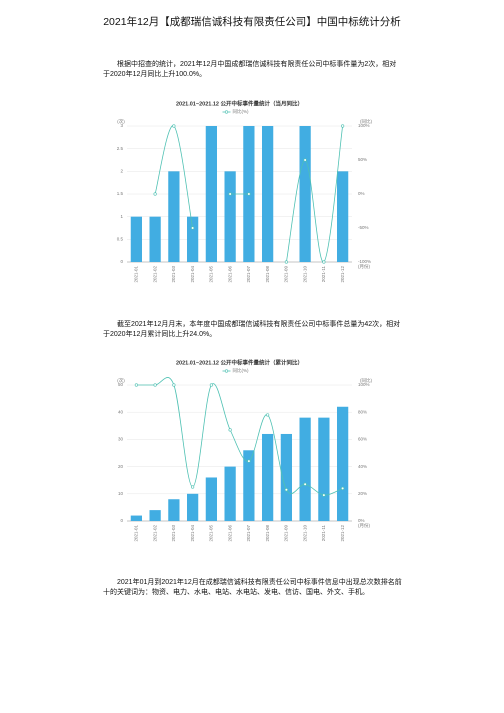  Describe the element at coordinates (364, 261) in the screenshot. I see `y2-tick-label: -100%` at that location.